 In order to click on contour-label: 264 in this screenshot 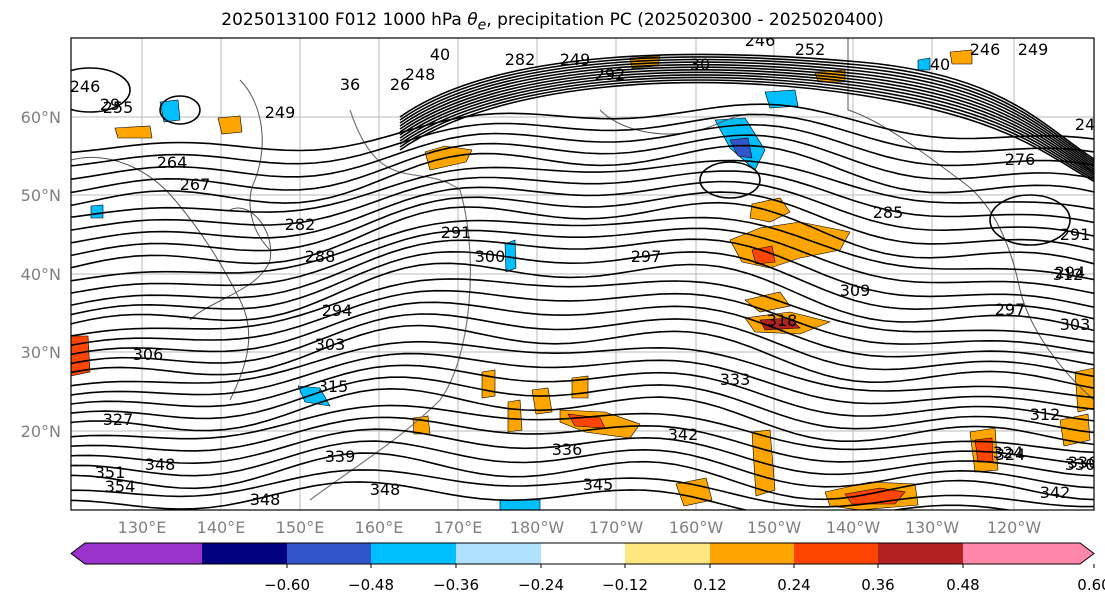, I will do `click(172, 162)`.